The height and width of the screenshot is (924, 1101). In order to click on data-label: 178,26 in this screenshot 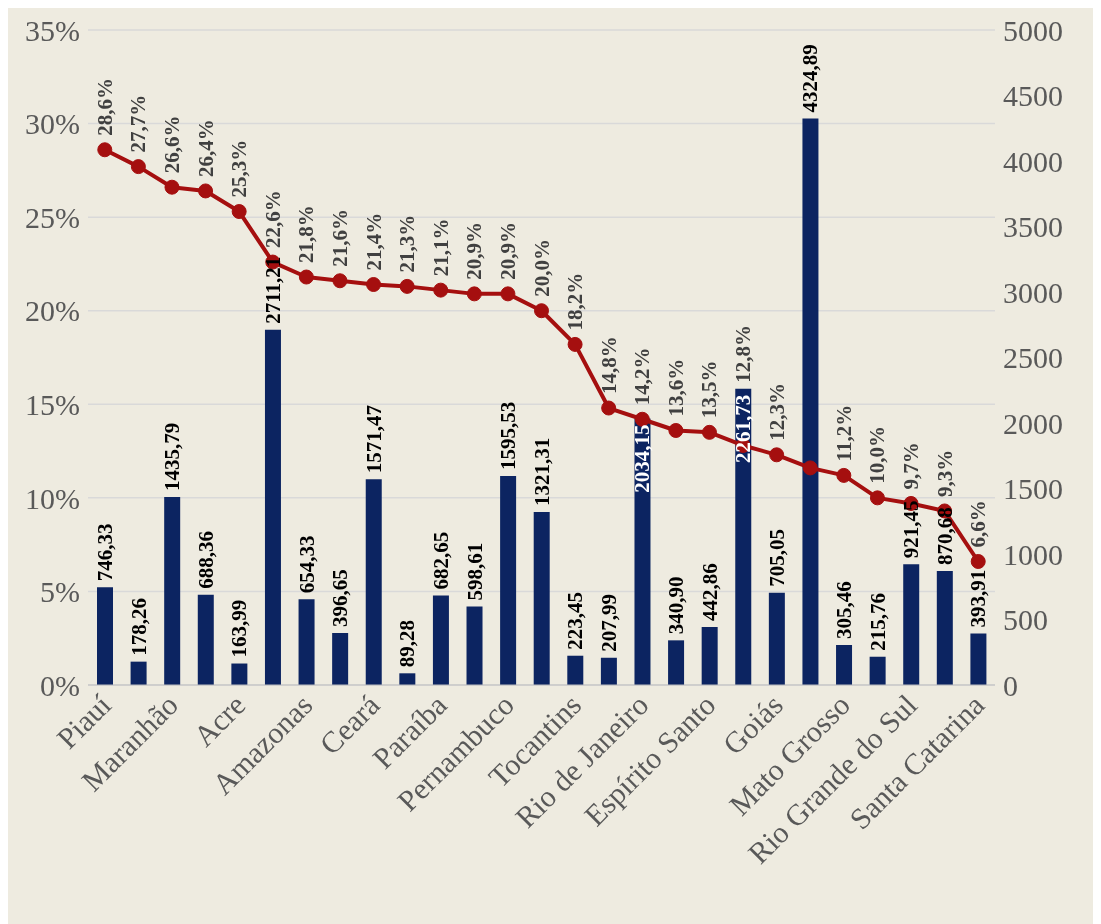, I will do `click(138, 626)`.